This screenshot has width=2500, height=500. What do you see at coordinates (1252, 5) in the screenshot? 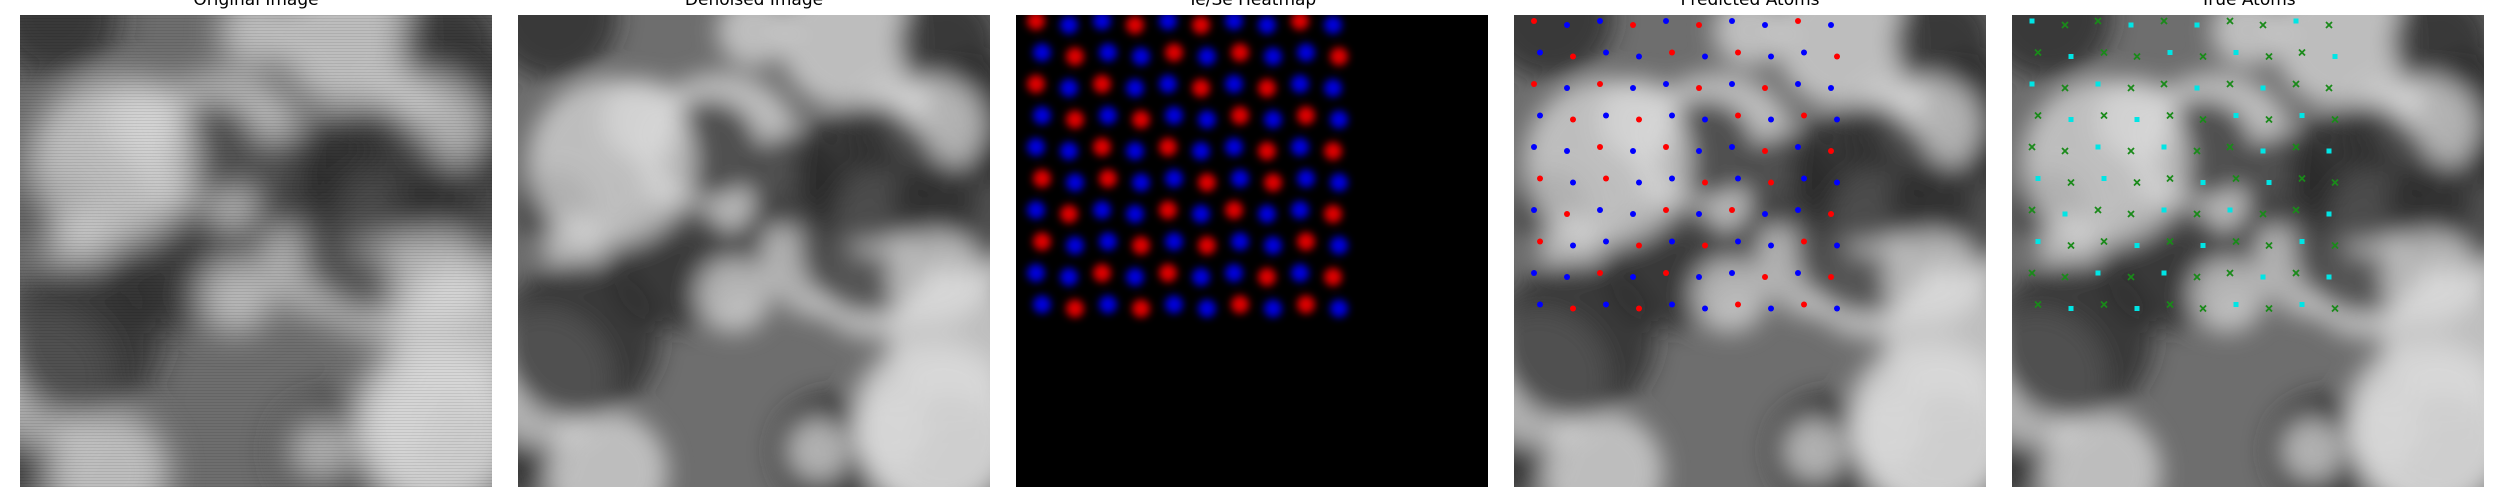
I see `heatmap-title: Te/Se Heatmap` at bounding box center [1252, 5].